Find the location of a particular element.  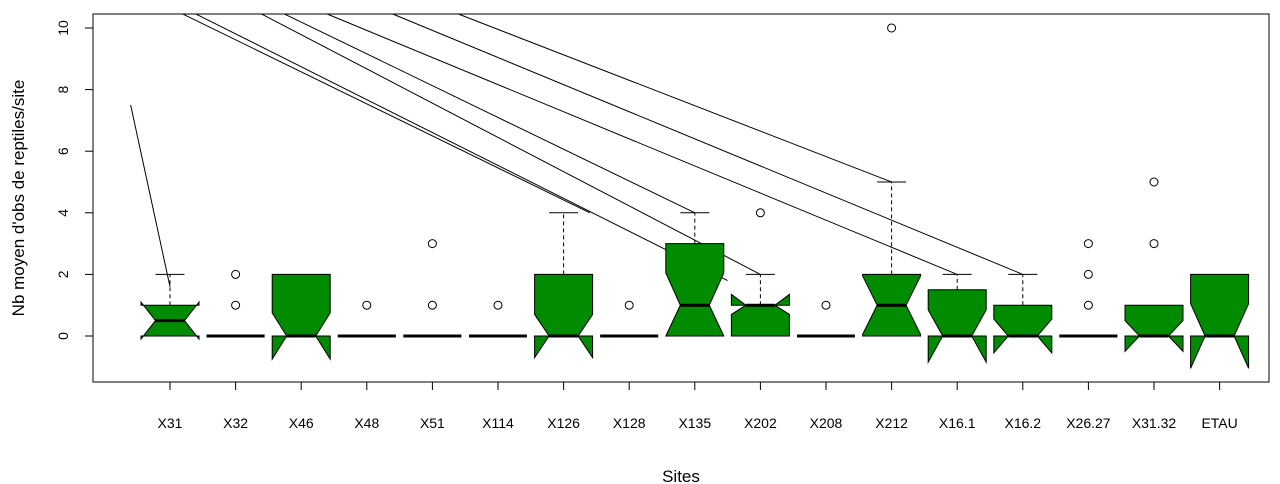

x-tick-label: X114 is located at coordinates (498, 423).